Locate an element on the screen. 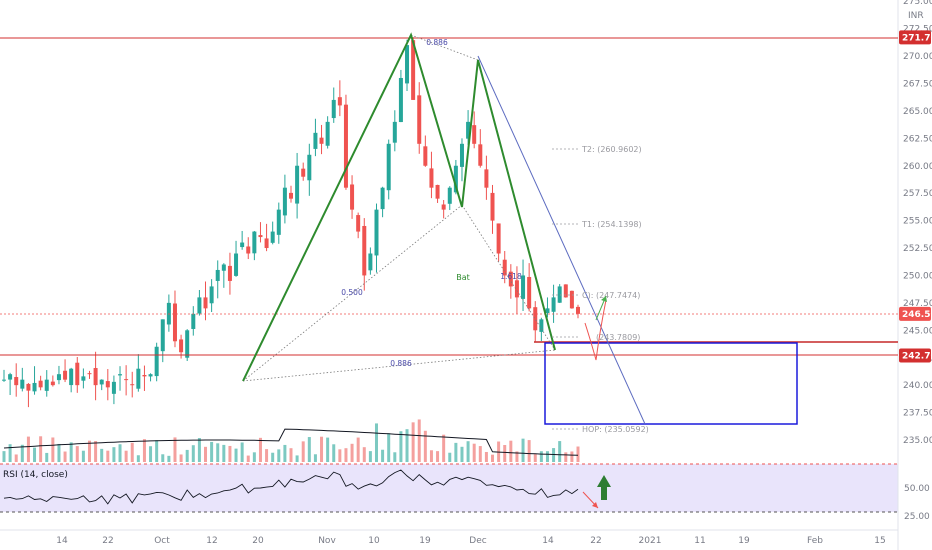 Image resolution: width=932 pixels, height=550 pixels. price-tick: 257.50 is located at coordinates (917, 194).